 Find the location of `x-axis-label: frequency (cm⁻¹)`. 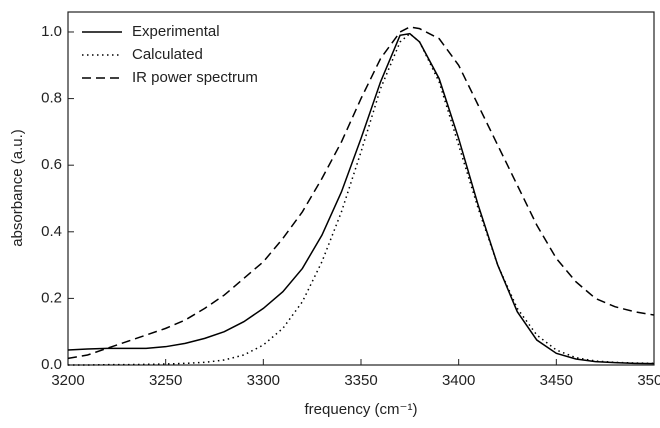

x-axis-label: frequency (cm⁻¹) is located at coordinates (361, 409).